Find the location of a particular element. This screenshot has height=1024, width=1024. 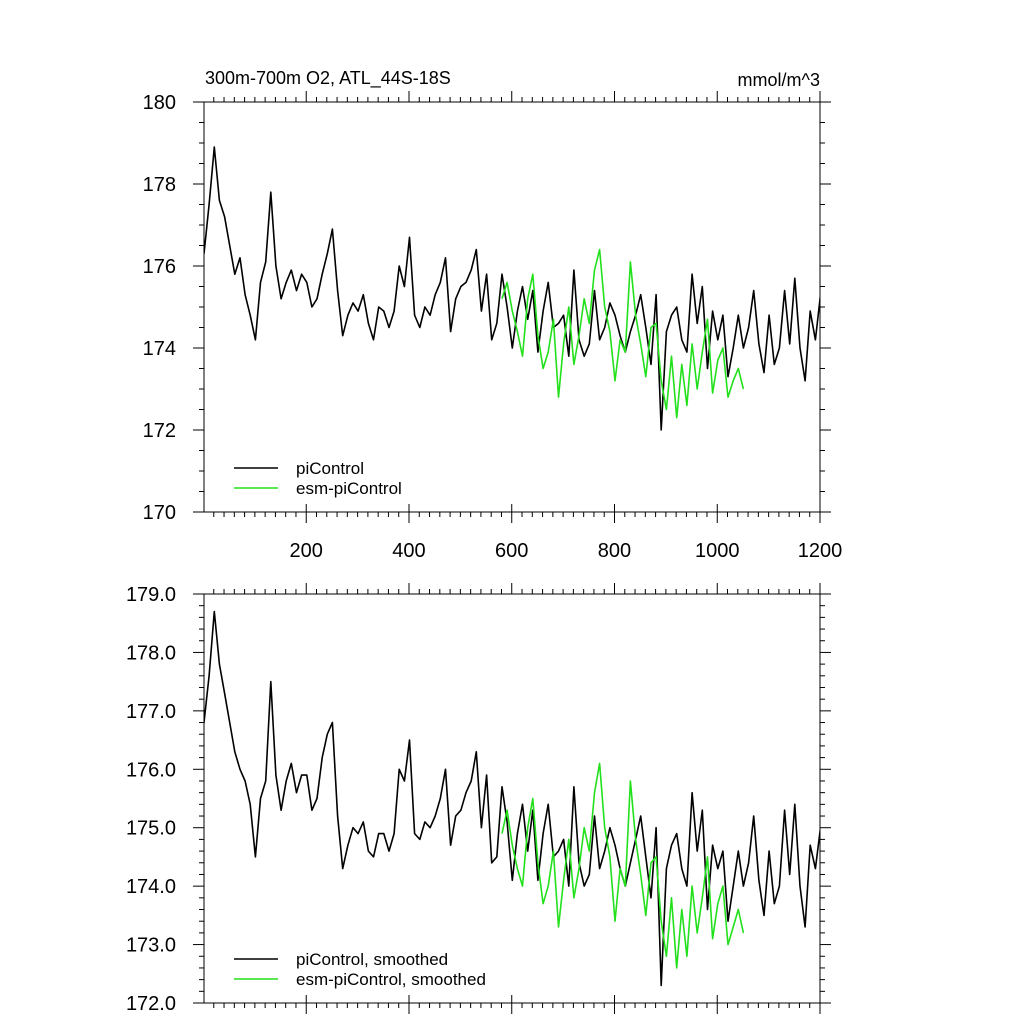

y-tick-label: 173.0 is located at coordinates (151, 946).